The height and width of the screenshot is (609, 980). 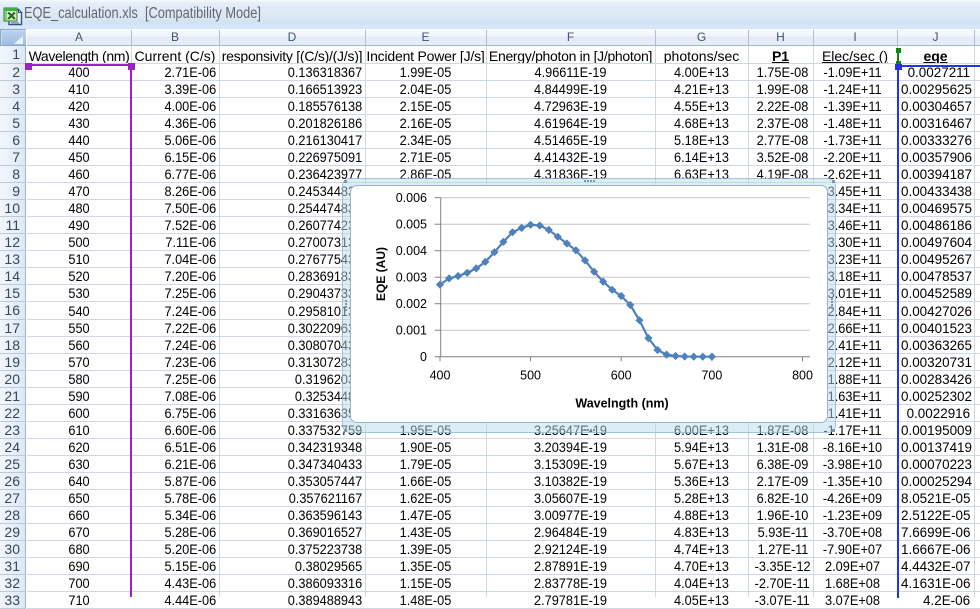 I want to click on svg-text: 0.004, so click(x=411, y=251).